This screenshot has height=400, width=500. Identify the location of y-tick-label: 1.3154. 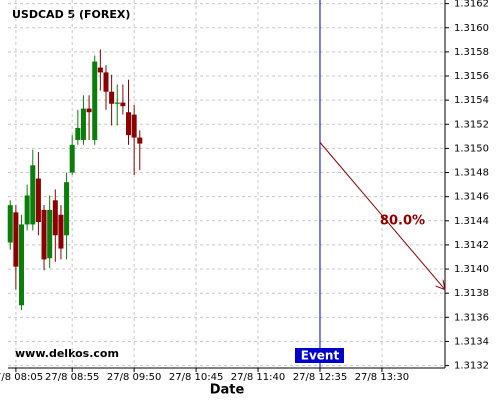
(471, 100).